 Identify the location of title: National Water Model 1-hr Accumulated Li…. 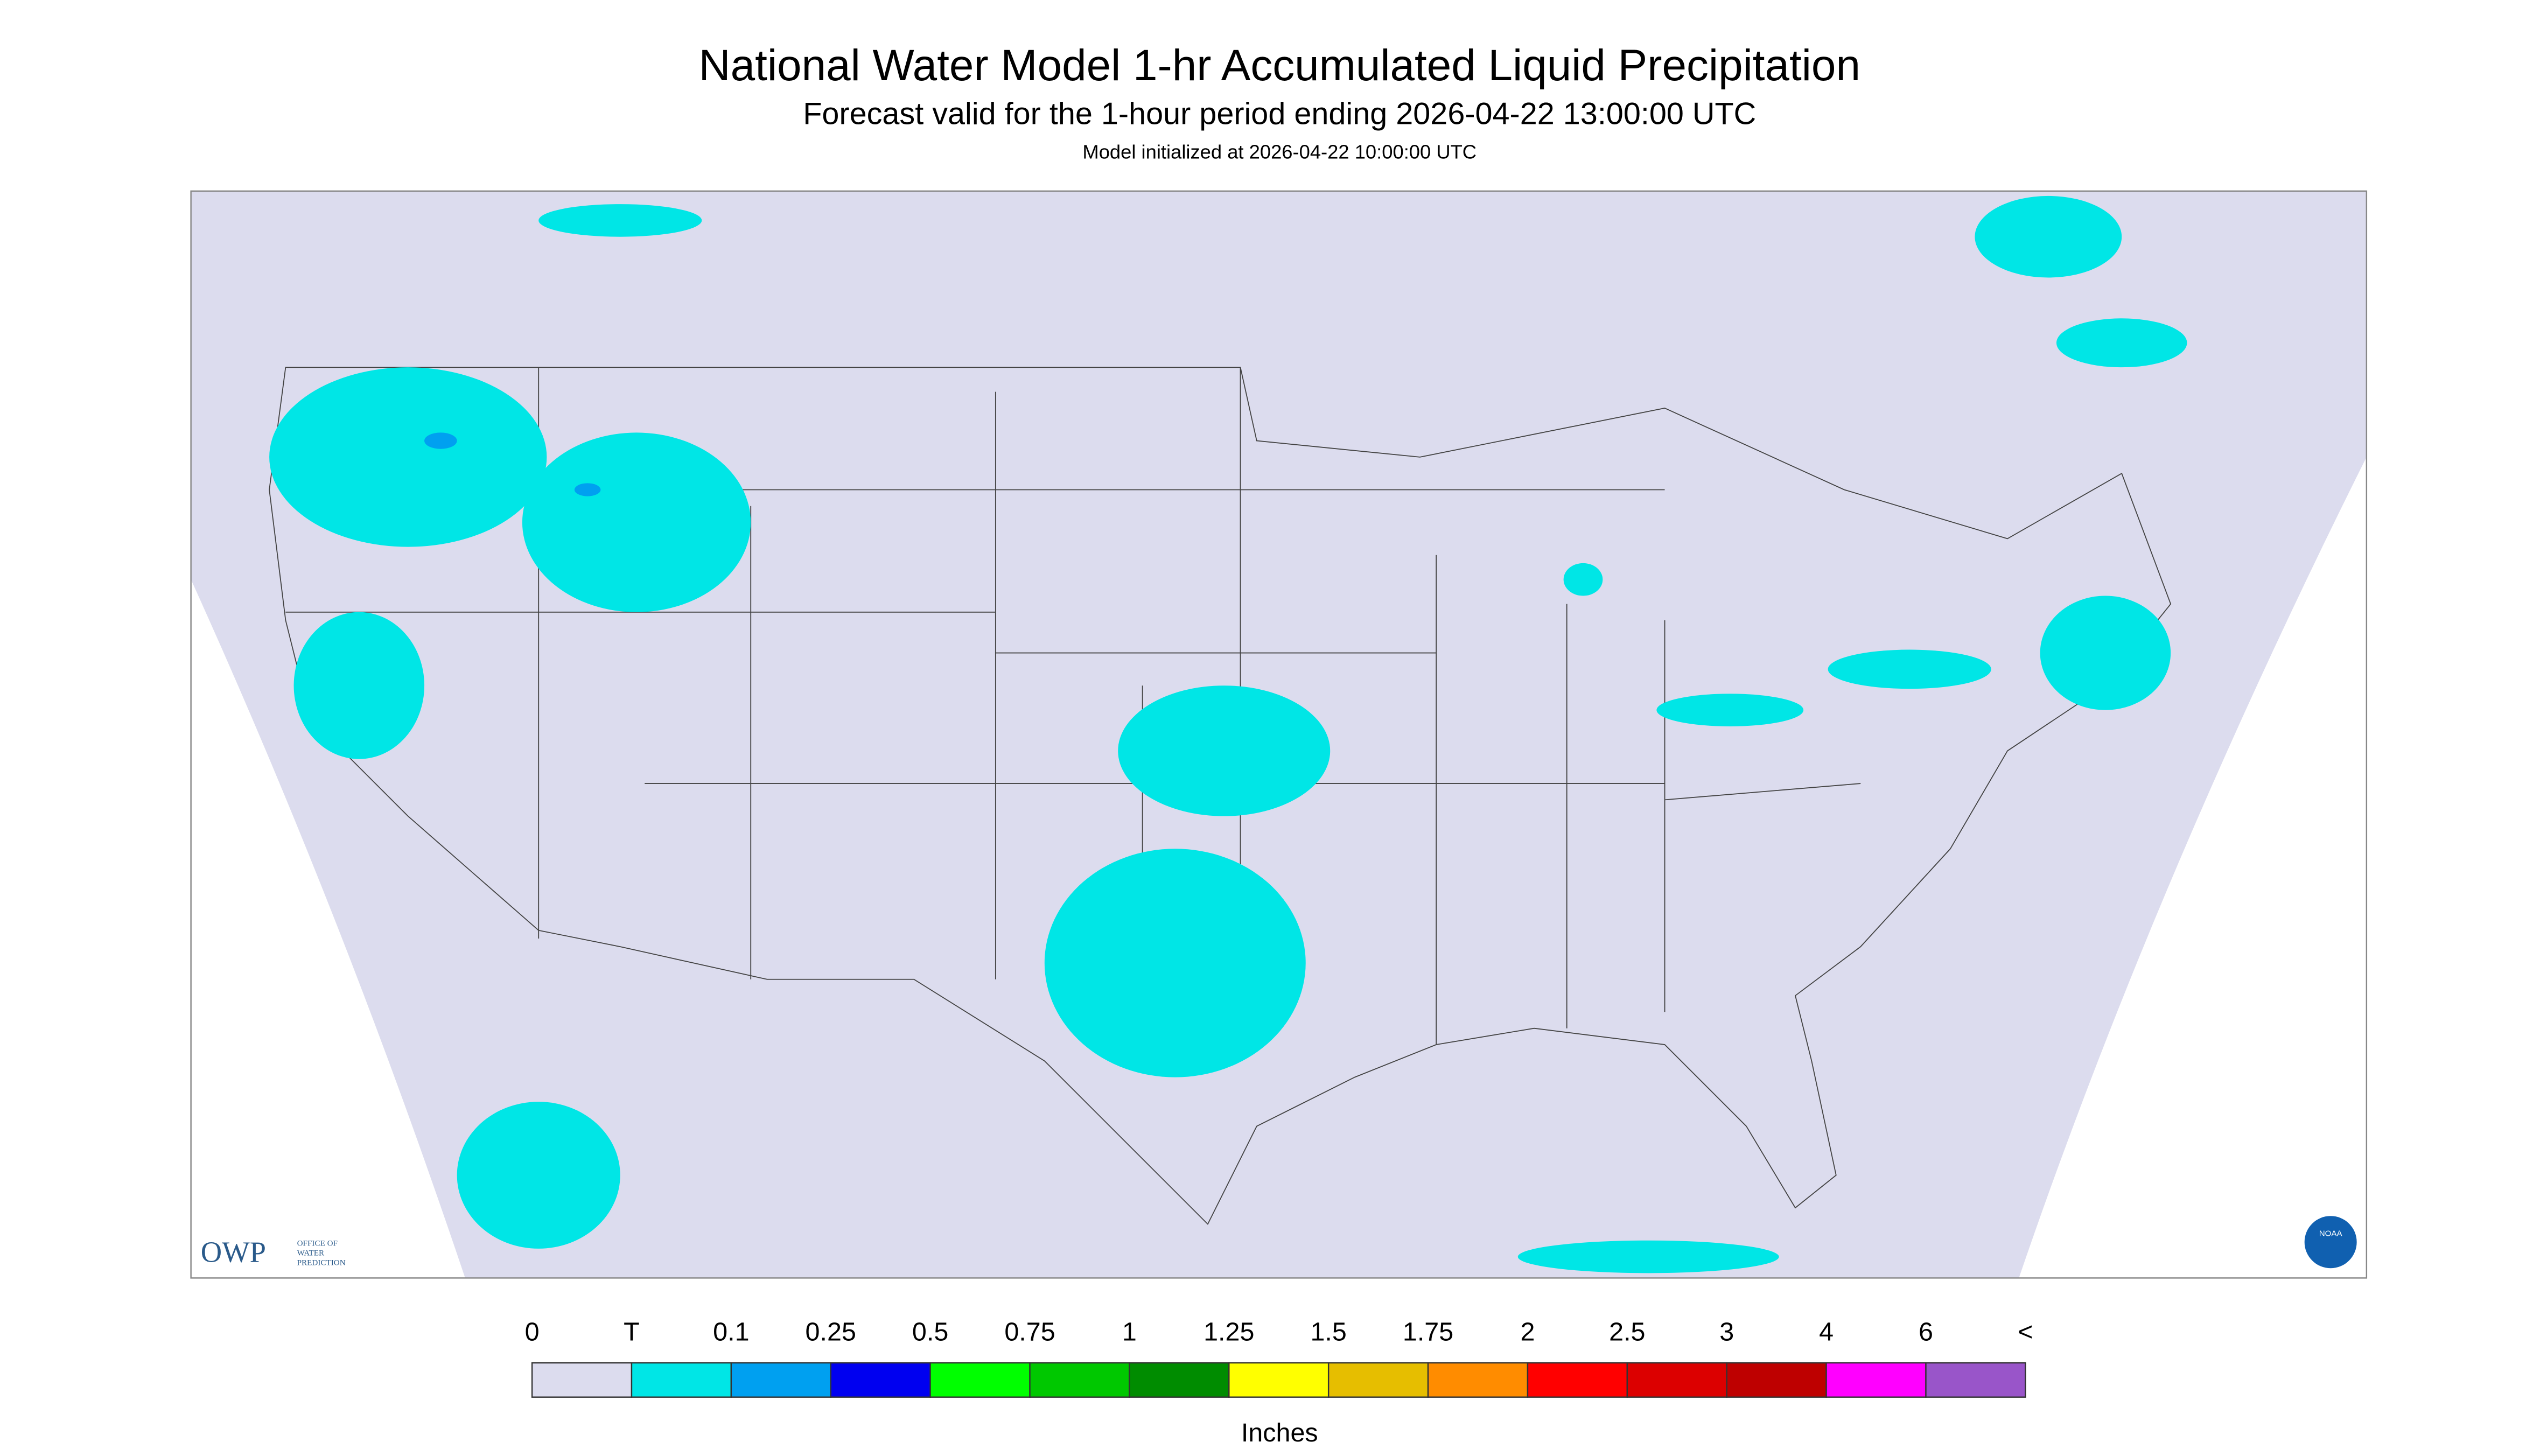
(1279, 65).